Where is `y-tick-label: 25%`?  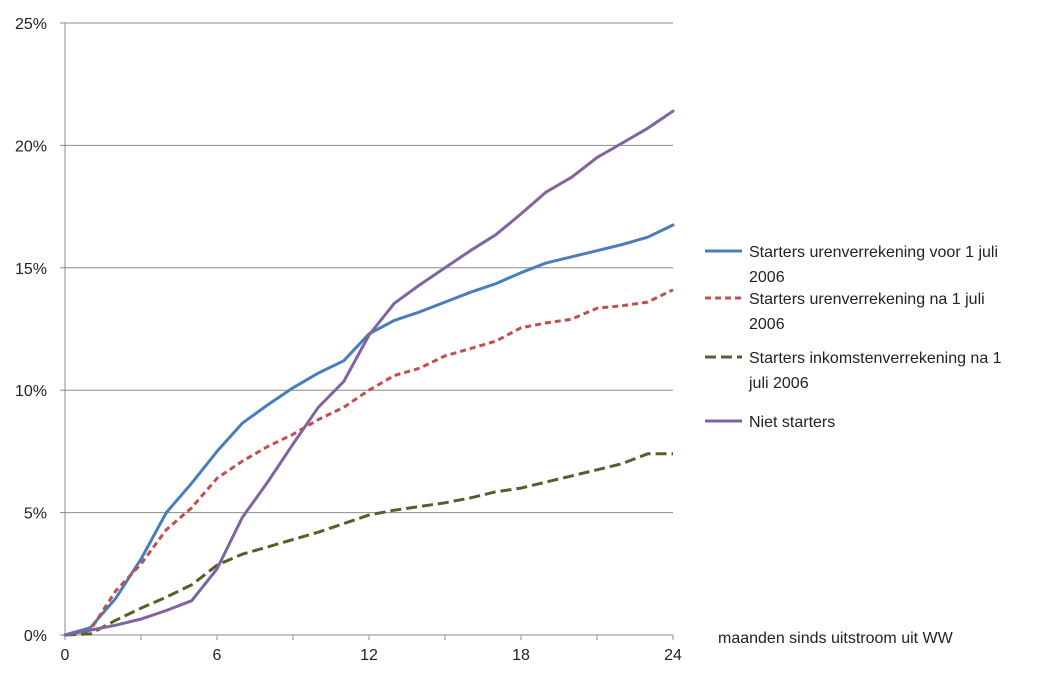
y-tick-label: 25% is located at coordinates (31, 24).